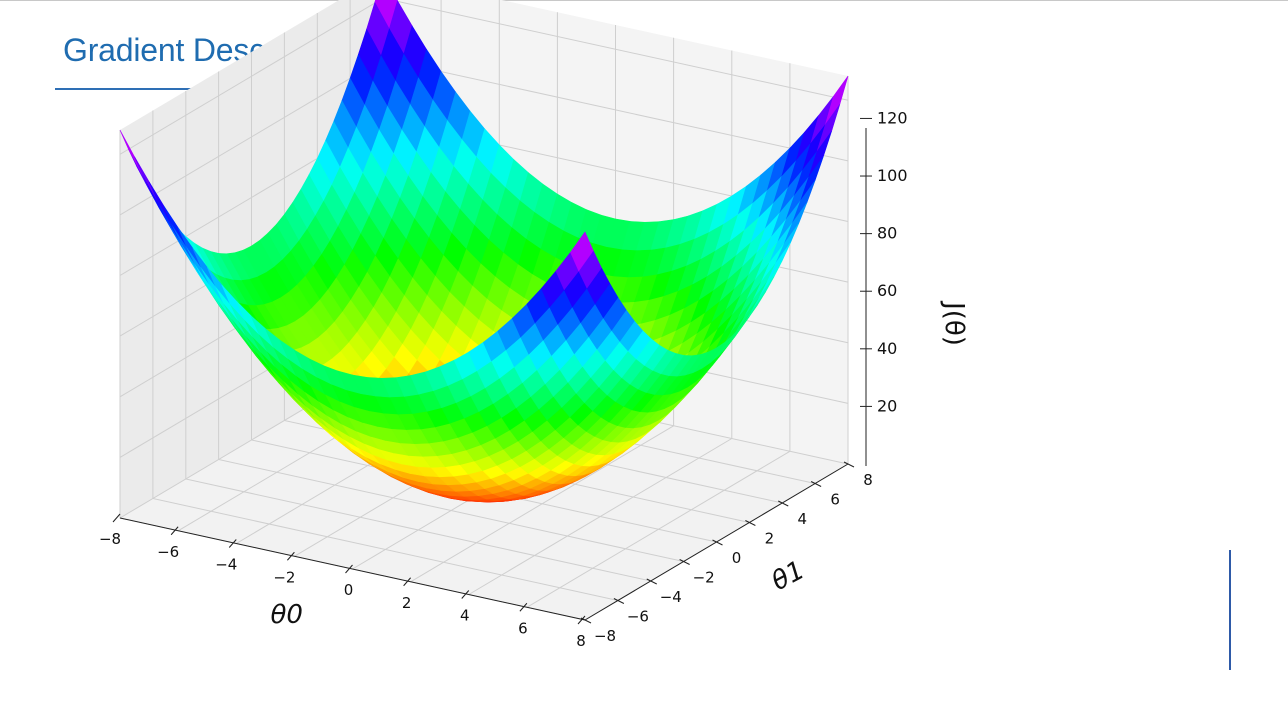 This screenshot has height=727, width=1288. What do you see at coordinates (284, 577) in the screenshot?
I see `x-tick-label: −2` at bounding box center [284, 577].